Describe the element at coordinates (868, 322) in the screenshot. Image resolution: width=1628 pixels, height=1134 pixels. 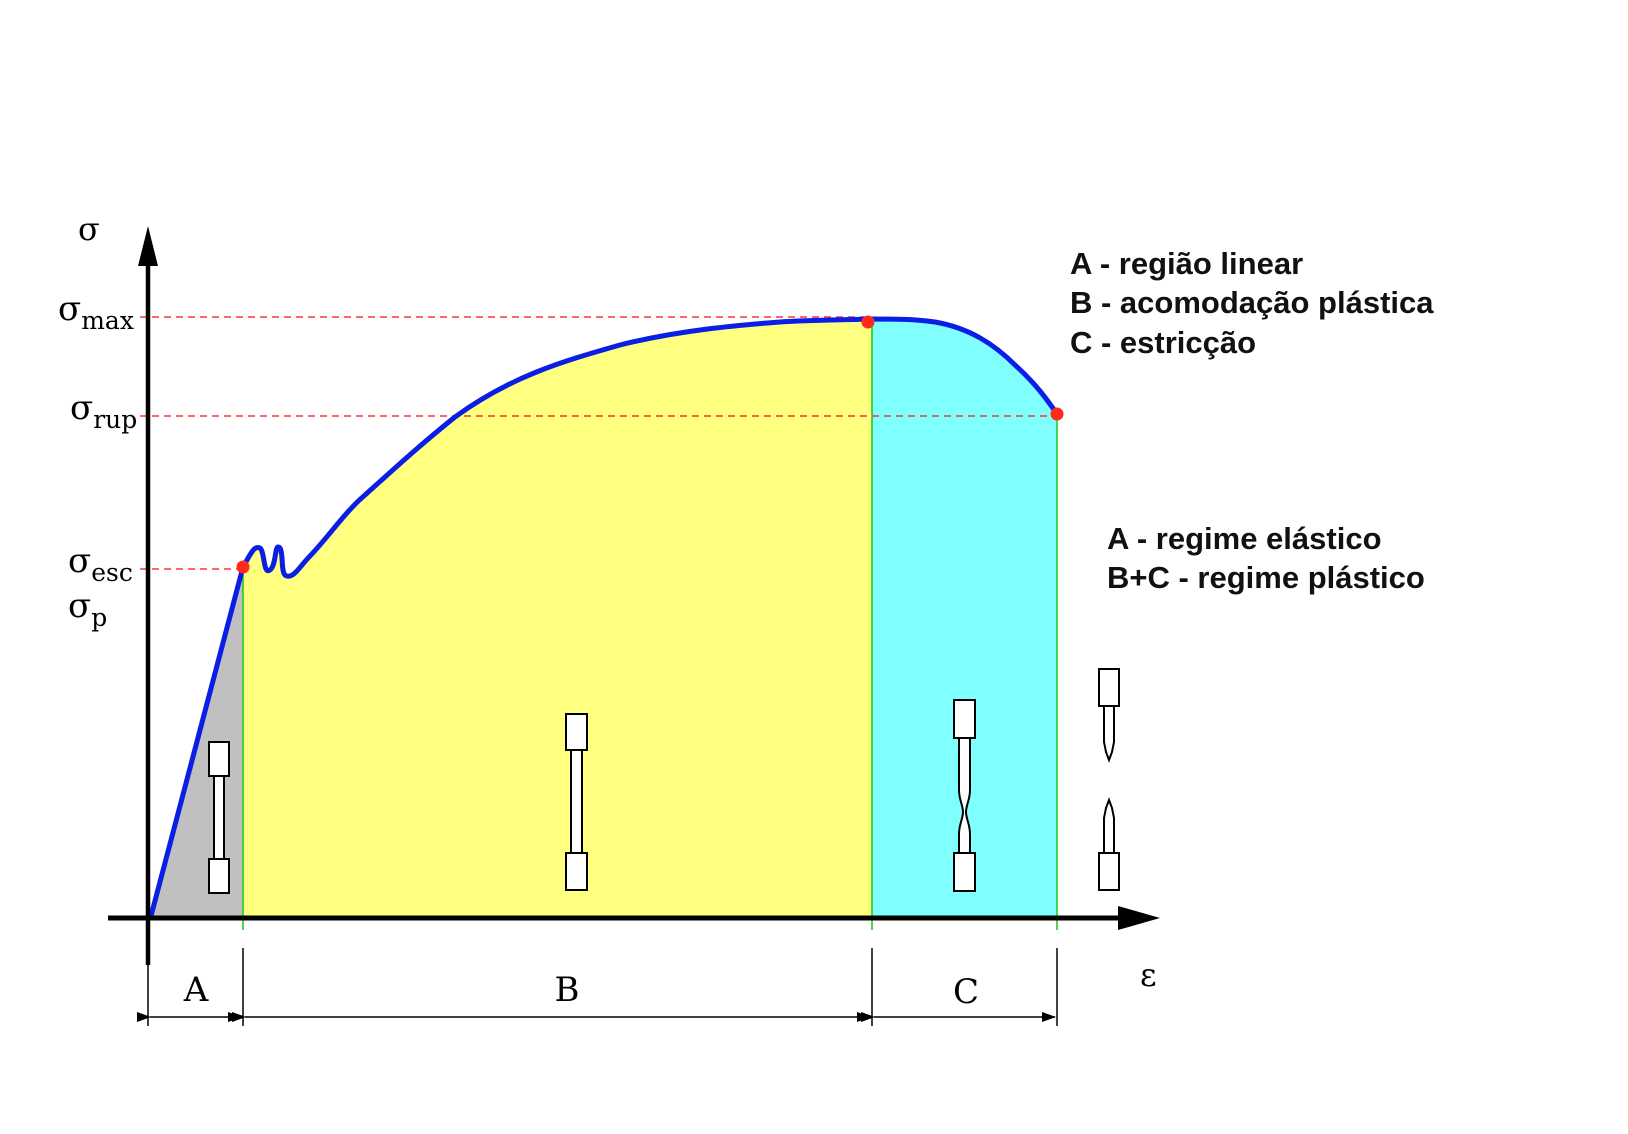
I see `point-max` at that location.